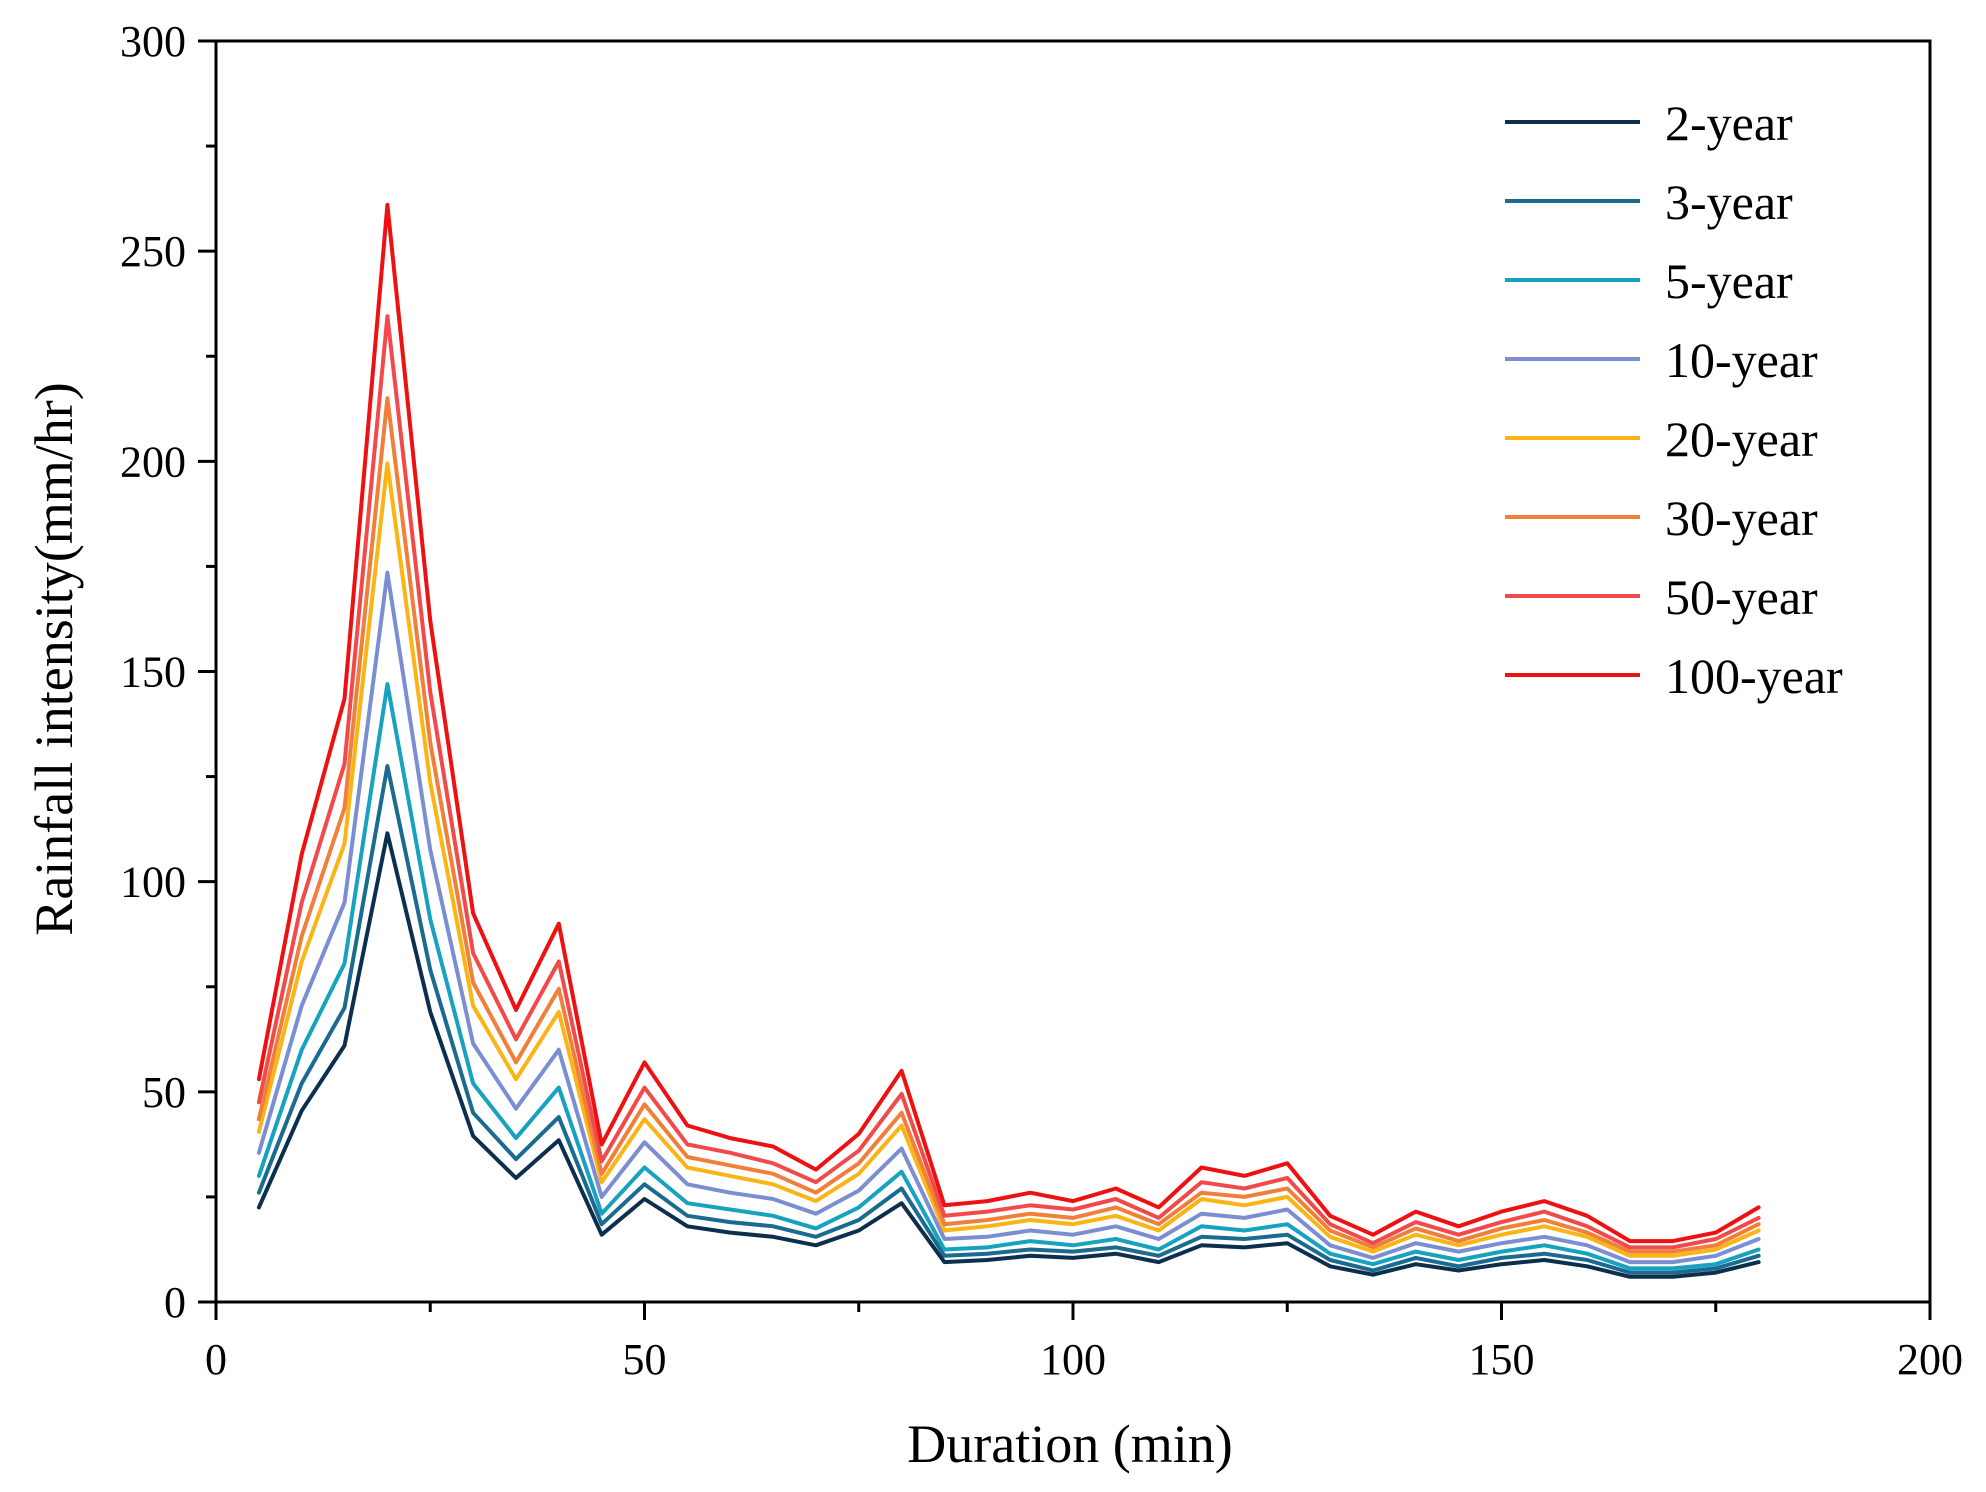 Image resolution: width=1986 pixels, height=1492 pixels. I want to click on y-tick-label: 0, so click(175, 1302).